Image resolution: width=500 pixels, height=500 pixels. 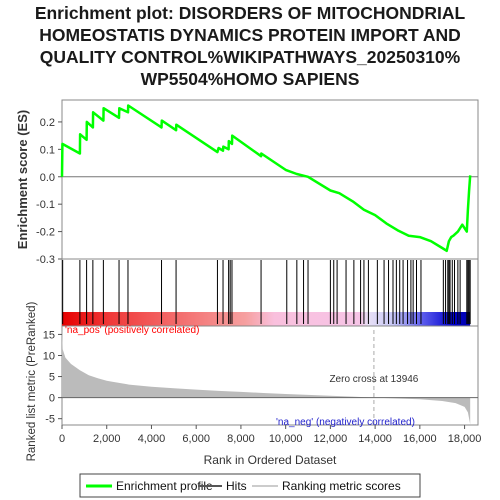 I want to click on title-line-2: HOMEOSTATIS DYNAMICS PROTEIN IMPORT AND, so click(x=250, y=35).